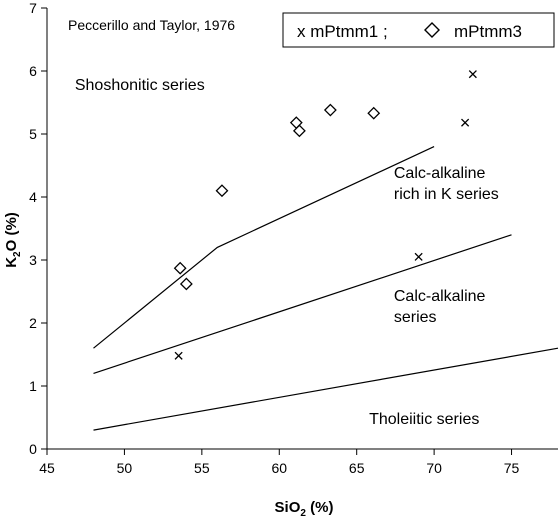 Image resolution: width=559 pixels, height=528 pixels. I want to click on region-label-line: series, so click(415, 317).